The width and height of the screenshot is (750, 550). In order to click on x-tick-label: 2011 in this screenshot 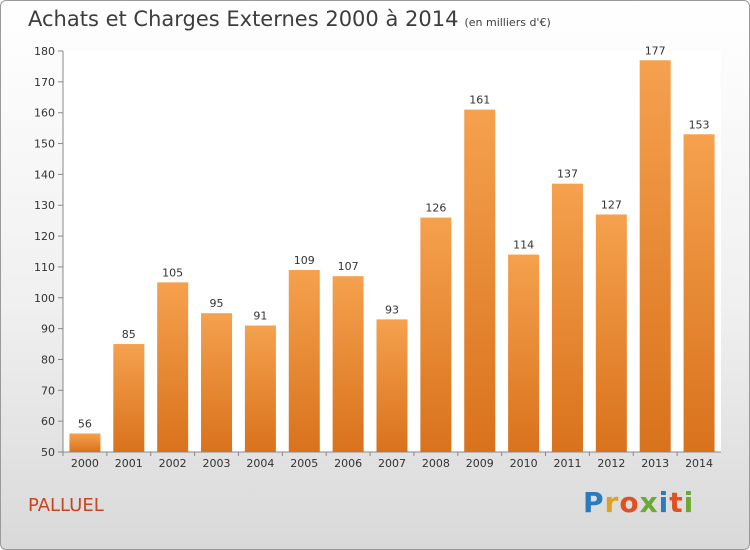, I will do `click(567, 463)`.